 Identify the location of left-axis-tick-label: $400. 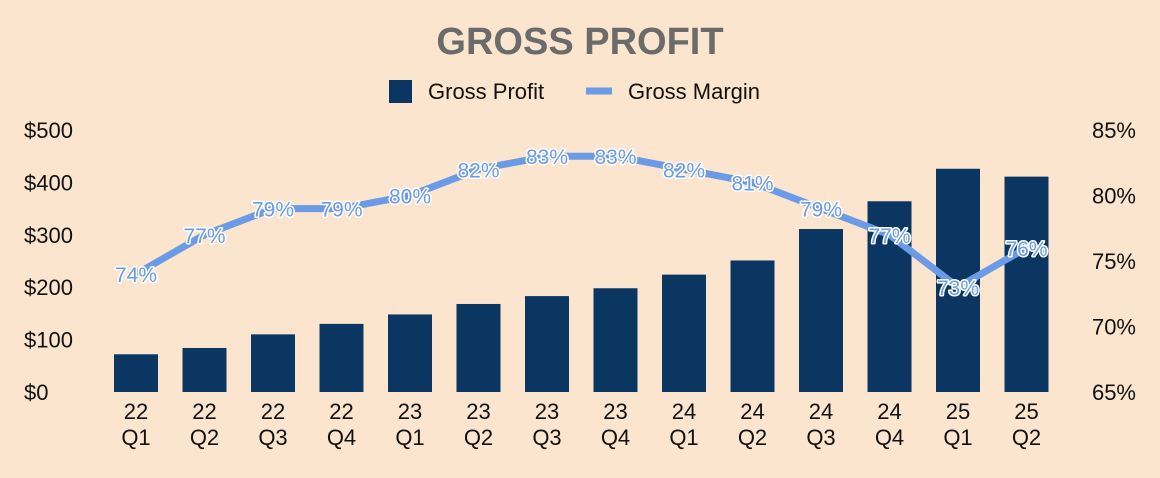
(48, 182).